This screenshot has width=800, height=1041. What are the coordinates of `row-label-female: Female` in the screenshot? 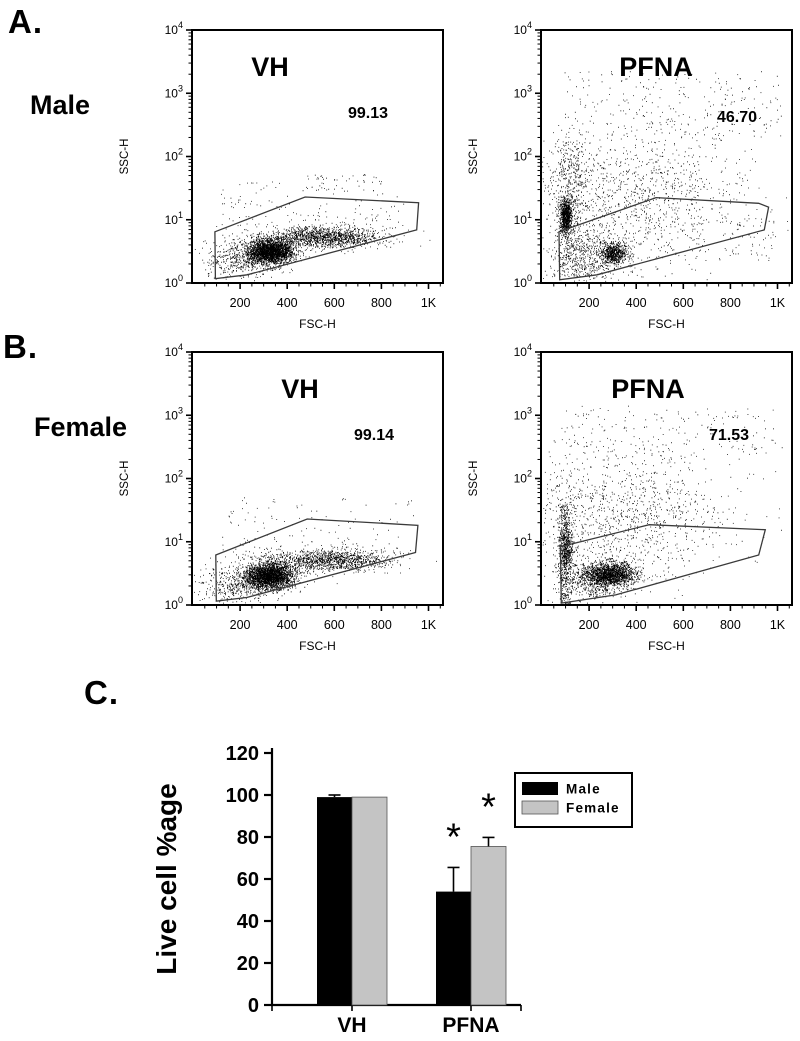 It's located at (81, 427).